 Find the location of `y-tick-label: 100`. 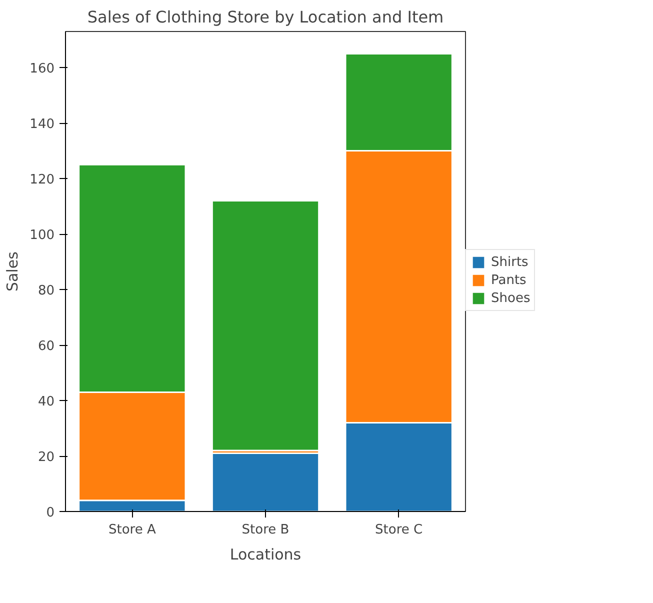

y-tick-label: 100 is located at coordinates (42, 236).